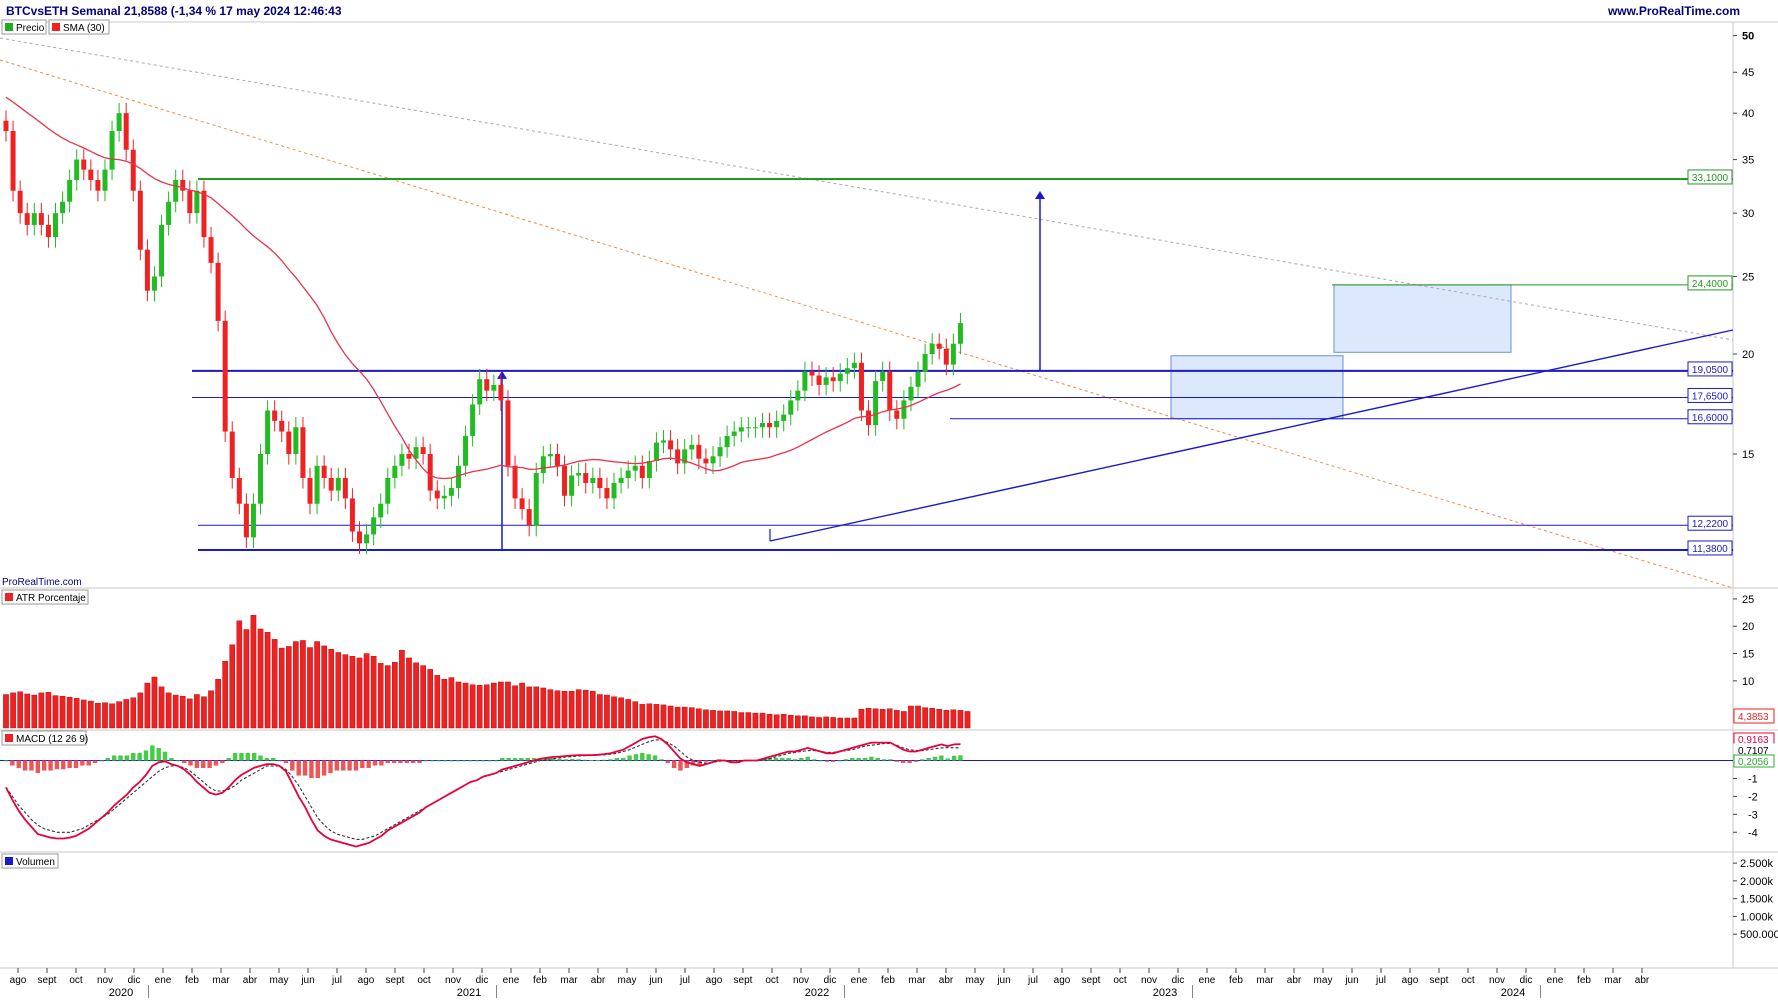  I want to click on x-tick-label: oct, so click(1468, 980).